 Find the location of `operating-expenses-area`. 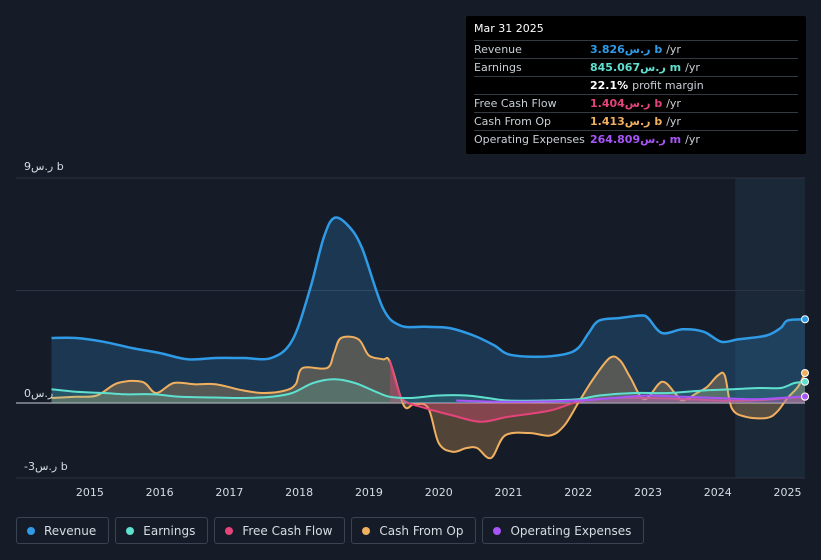

operating-expenses-area is located at coordinates (630, 399).